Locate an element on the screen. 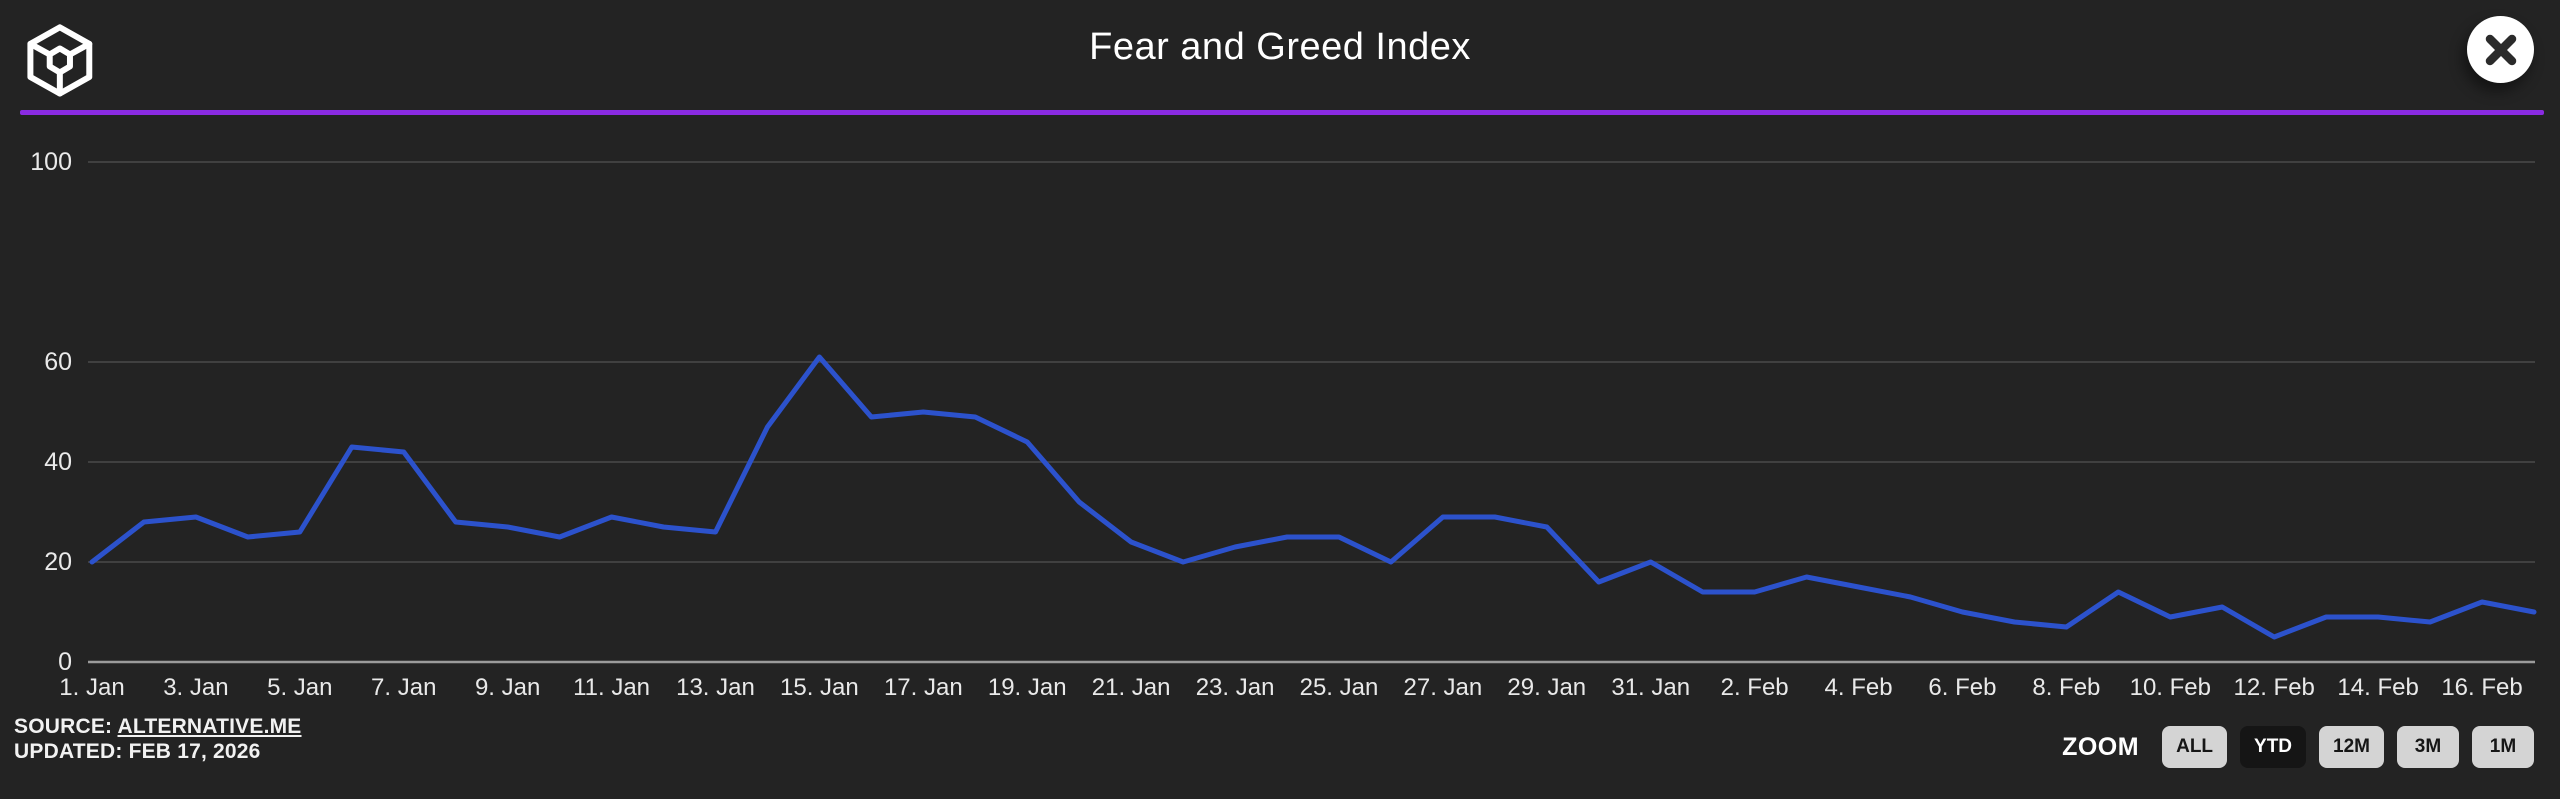 The image size is (2560, 799). x-axis-label: 7. Jan is located at coordinates (404, 687).